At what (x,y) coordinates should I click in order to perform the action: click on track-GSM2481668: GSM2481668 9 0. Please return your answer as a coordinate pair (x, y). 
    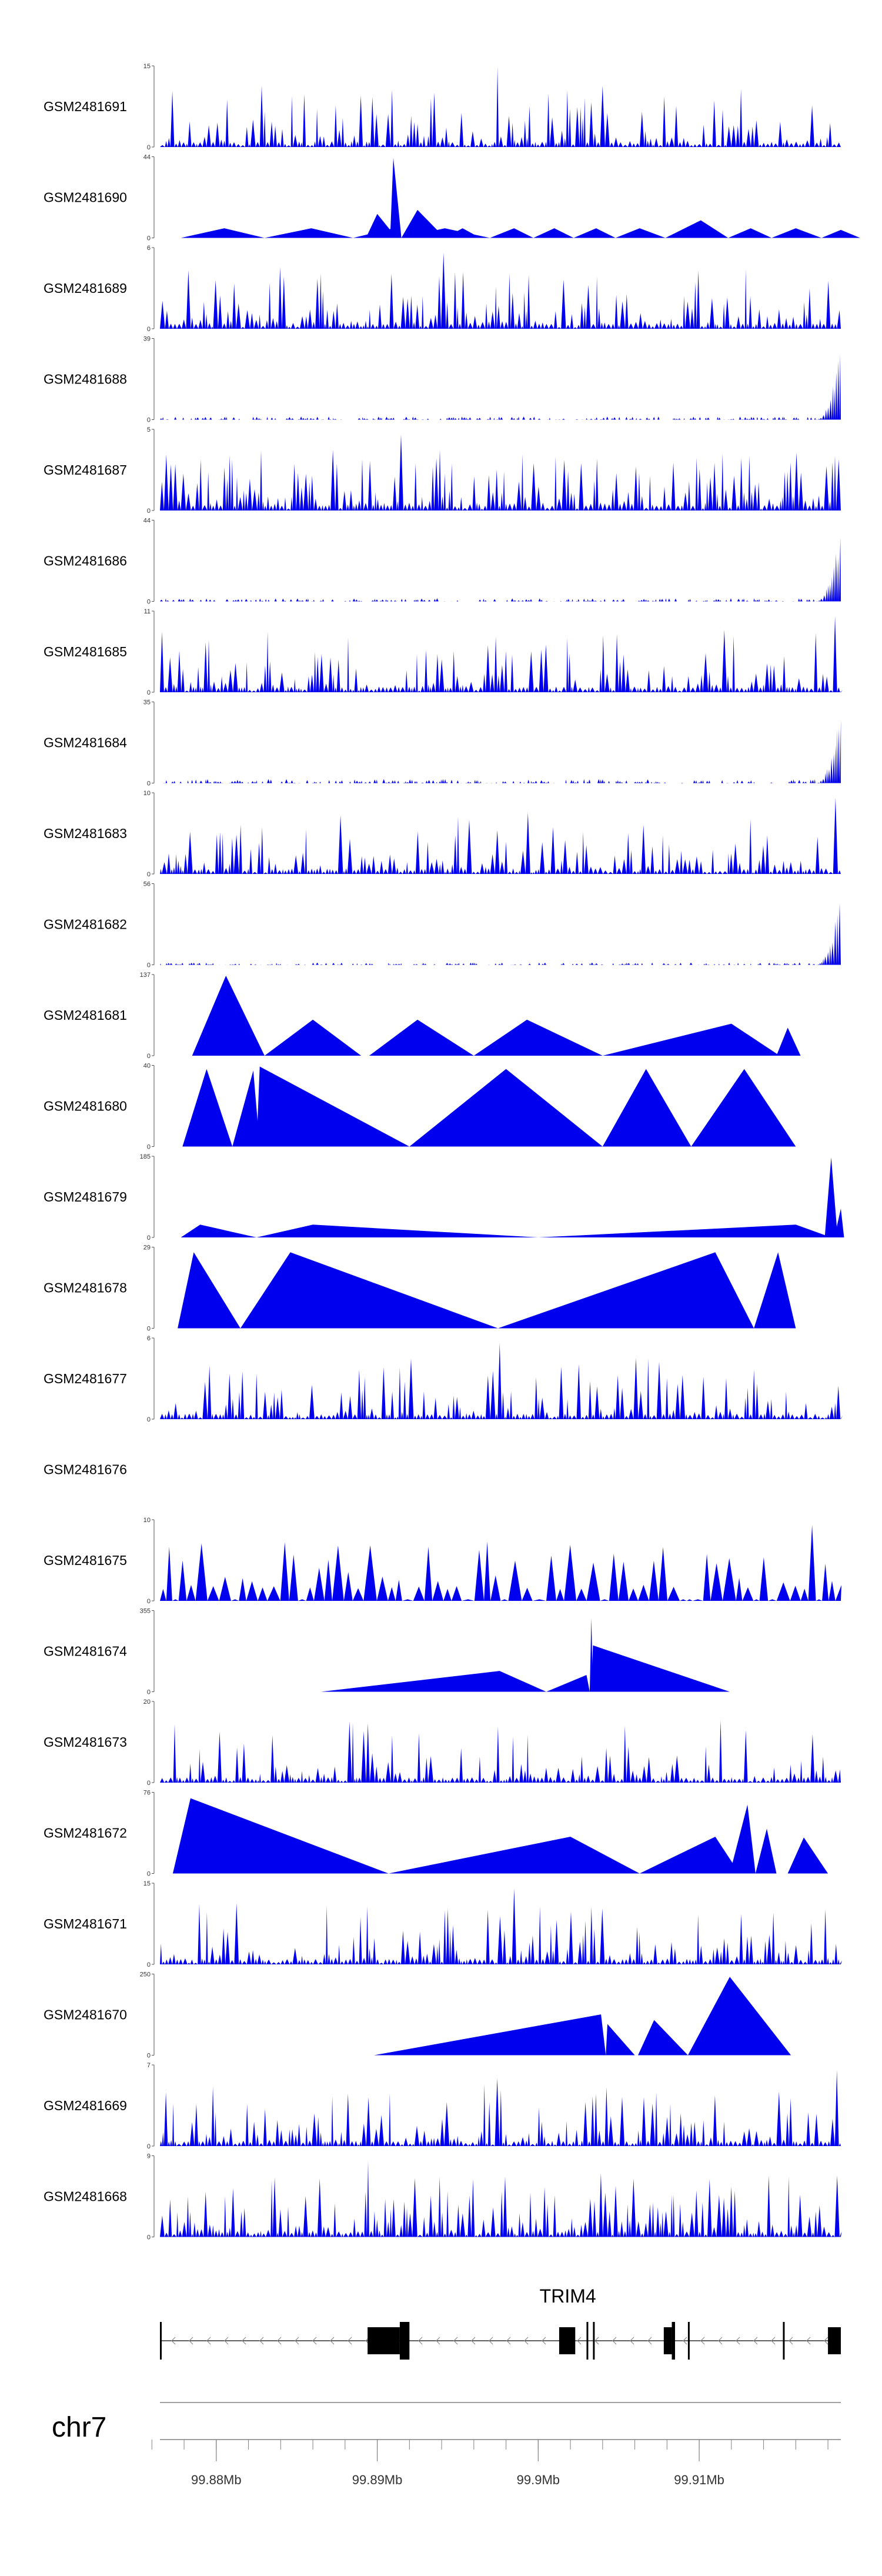
    Looking at the image, I should click on (443, 2197).